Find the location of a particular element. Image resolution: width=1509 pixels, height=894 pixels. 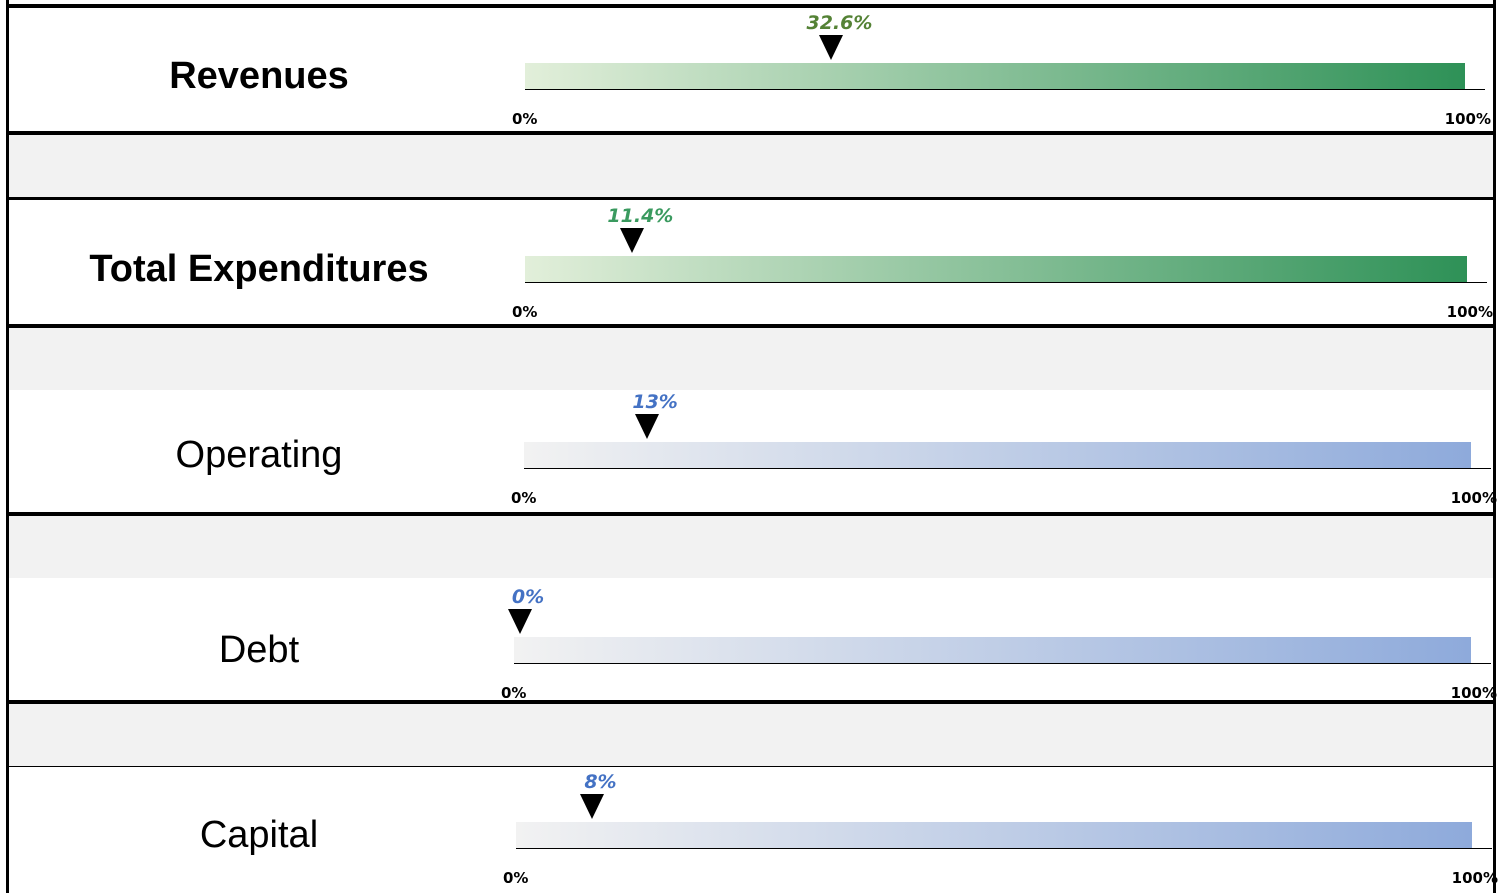

label-capital: Capital is located at coordinates (259, 835).